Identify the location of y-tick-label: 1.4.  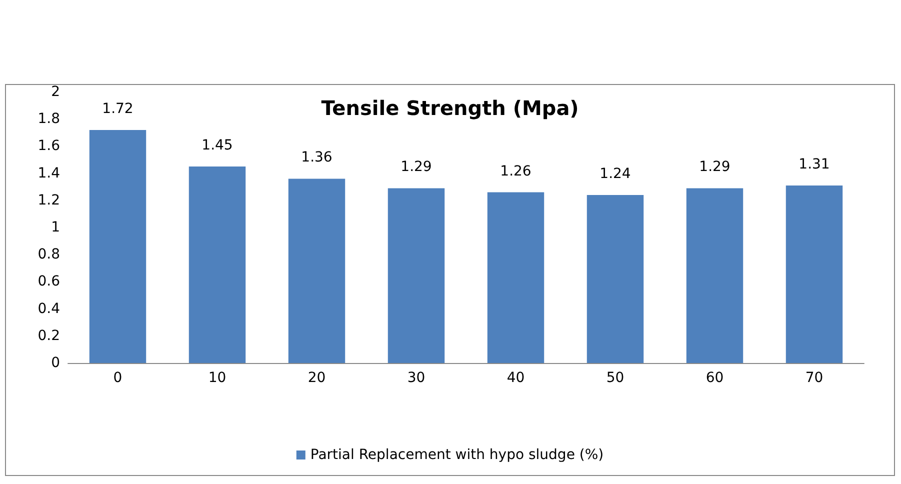
(49, 173).